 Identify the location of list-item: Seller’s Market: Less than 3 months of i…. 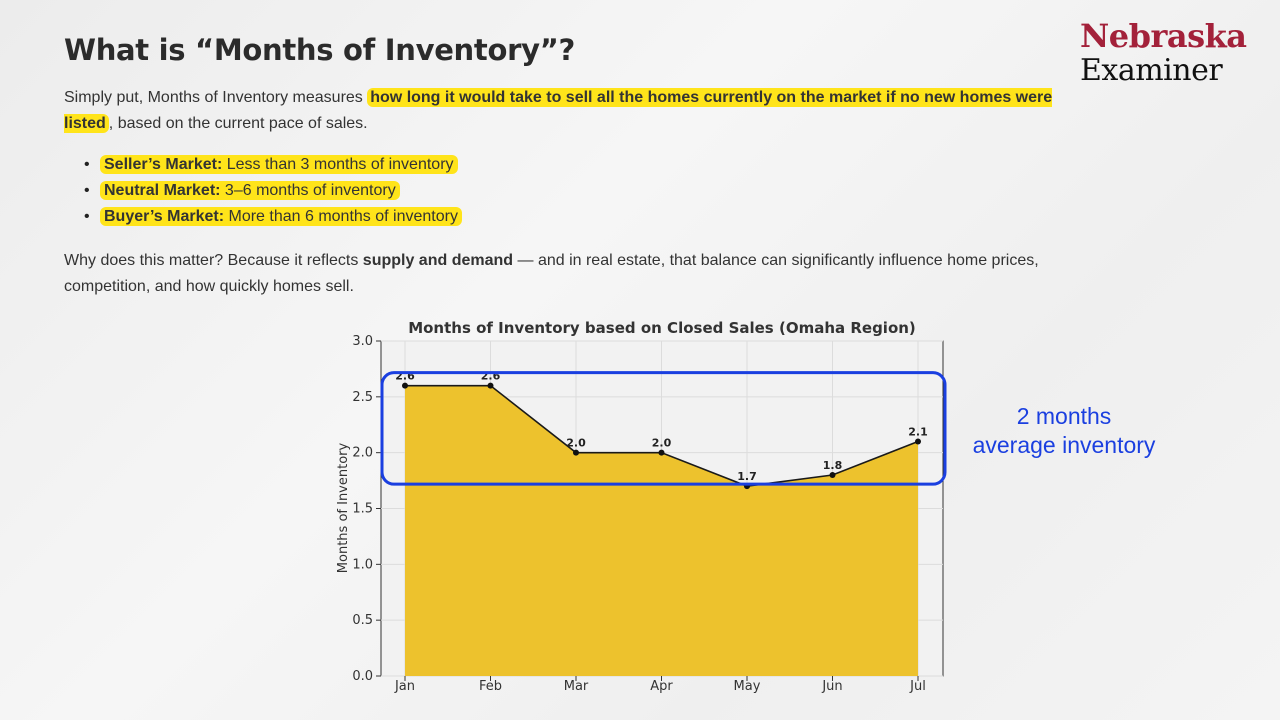
(273, 165).